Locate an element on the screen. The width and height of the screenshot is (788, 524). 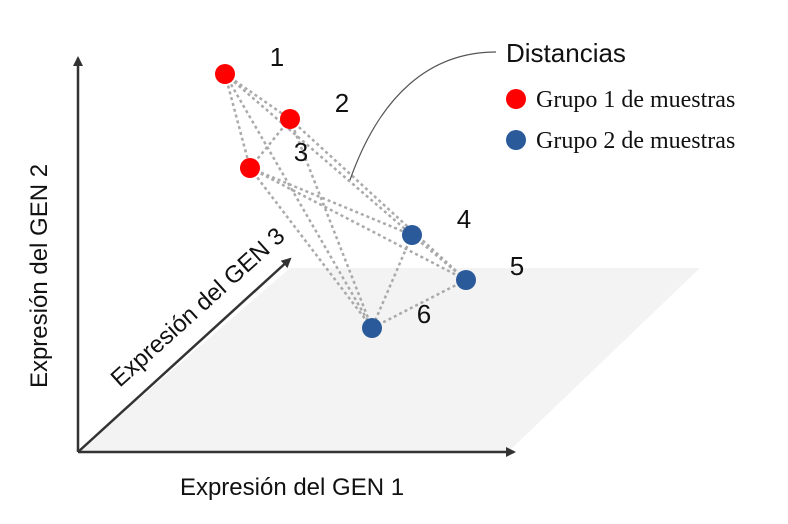
legend: Grupo 1 de muestras Grupo 2 de muestras is located at coordinates (620, 120).